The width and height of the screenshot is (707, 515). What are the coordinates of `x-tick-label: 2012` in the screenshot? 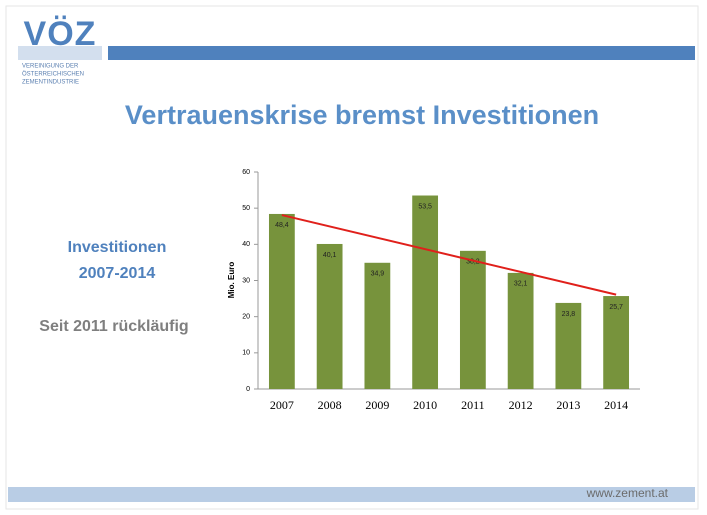 It's located at (521, 405).